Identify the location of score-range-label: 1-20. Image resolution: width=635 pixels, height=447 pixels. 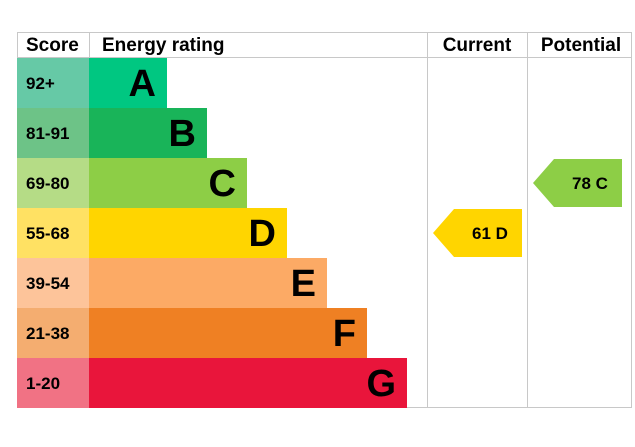
(43, 383).